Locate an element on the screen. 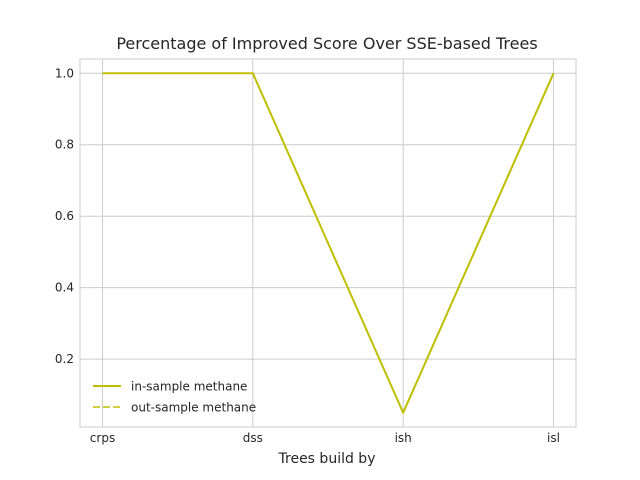 The width and height of the screenshot is (640, 480). x-tick-label: dss is located at coordinates (253, 438).